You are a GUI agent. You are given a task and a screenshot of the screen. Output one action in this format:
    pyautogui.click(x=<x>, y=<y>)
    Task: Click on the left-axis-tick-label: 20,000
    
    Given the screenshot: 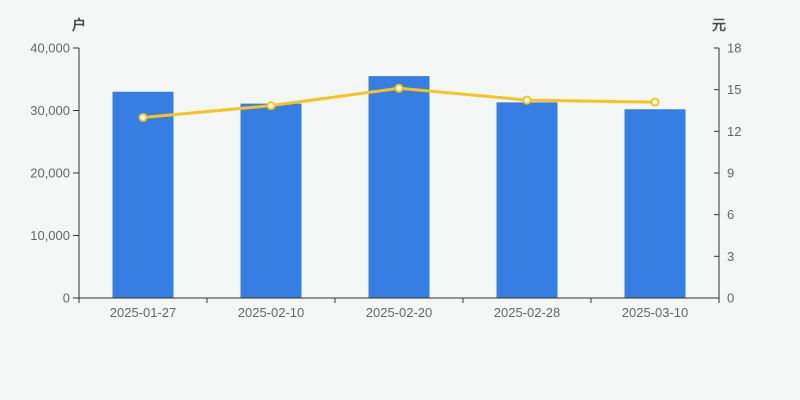 What is the action you would take?
    pyautogui.click(x=50, y=173)
    